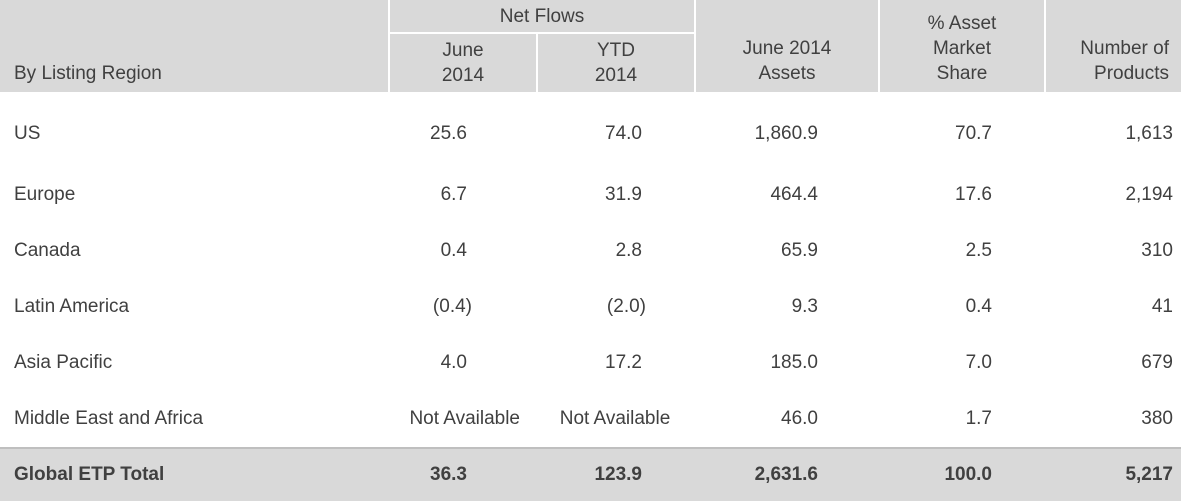 The image size is (1181, 501). I want to click on region-cell: Canada, so click(47, 250).